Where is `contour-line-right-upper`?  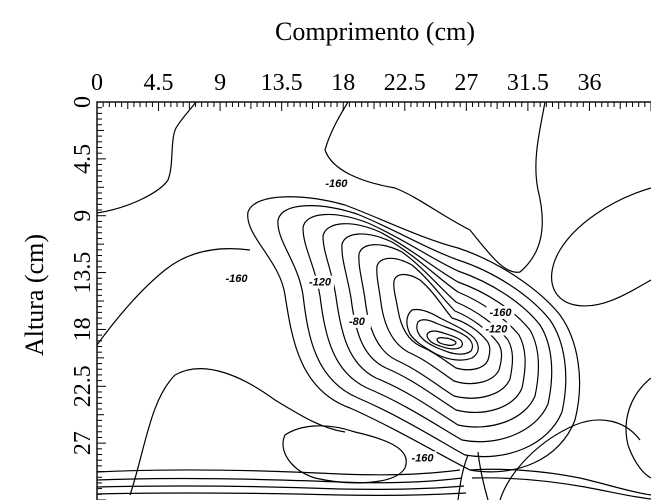 contour-line-right-upper is located at coordinates (601, 247).